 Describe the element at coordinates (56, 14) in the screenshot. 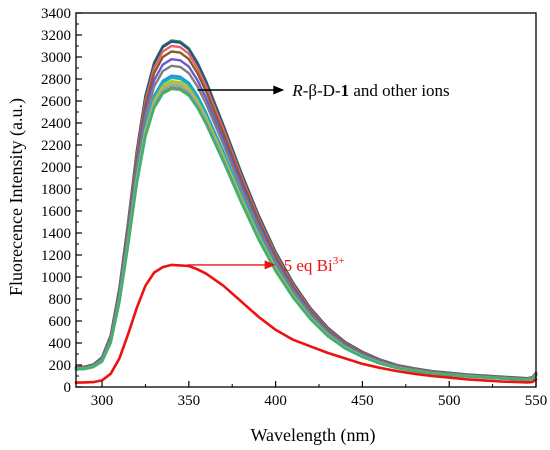

I see `y-tick-label: 3400` at that location.